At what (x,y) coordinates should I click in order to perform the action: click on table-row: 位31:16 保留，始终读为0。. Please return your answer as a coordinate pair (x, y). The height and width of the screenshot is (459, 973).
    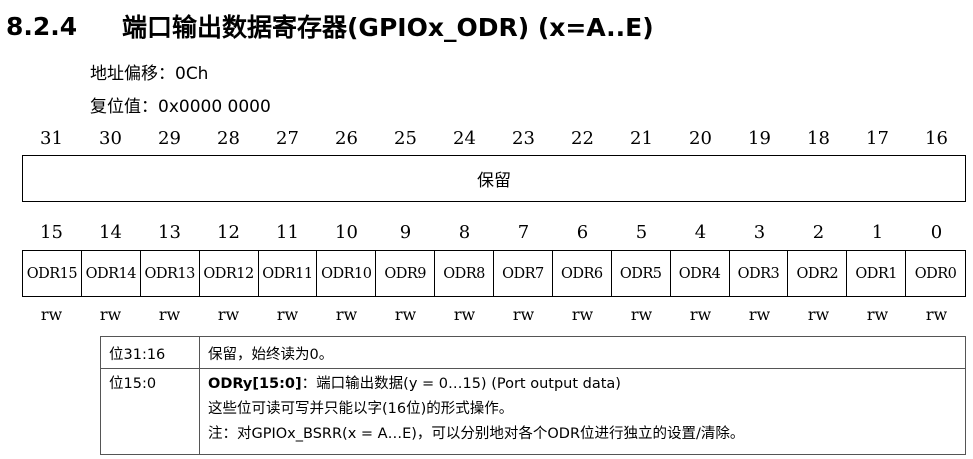
    Looking at the image, I should click on (533, 352).